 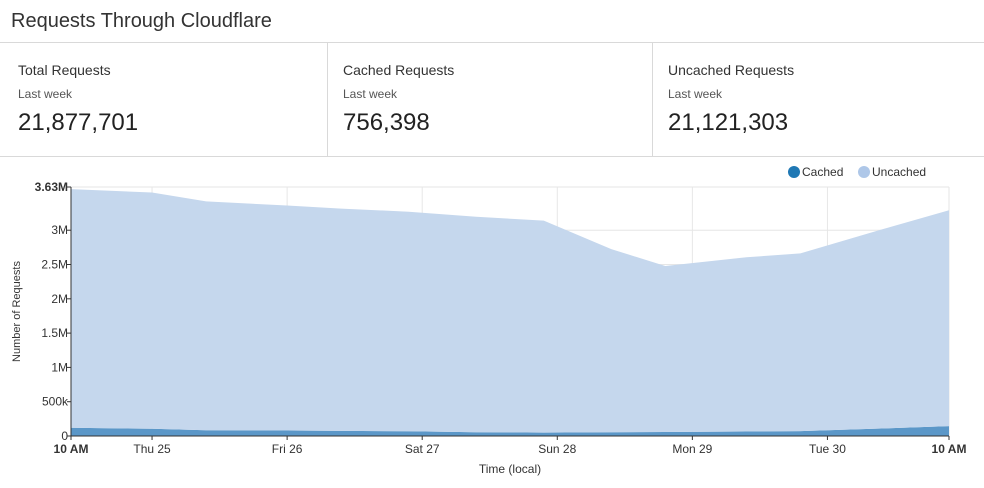 I want to click on stats-divider, so click(x=492, y=156).